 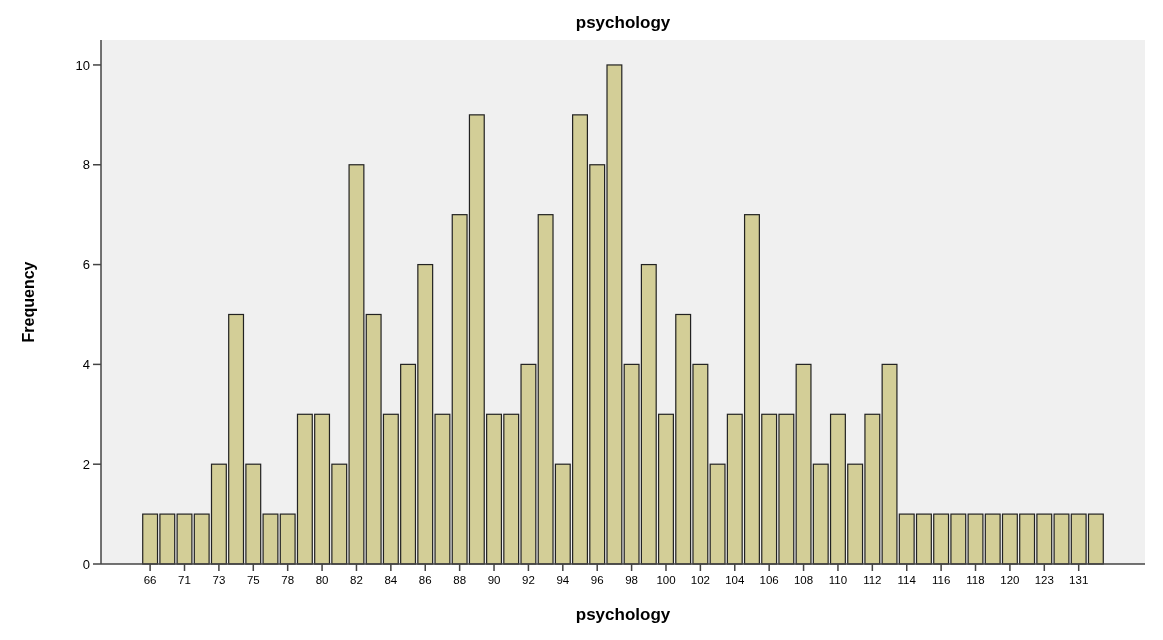 What do you see at coordinates (941, 580) in the screenshot?
I see `x-tick-label: 116` at bounding box center [941, 580].